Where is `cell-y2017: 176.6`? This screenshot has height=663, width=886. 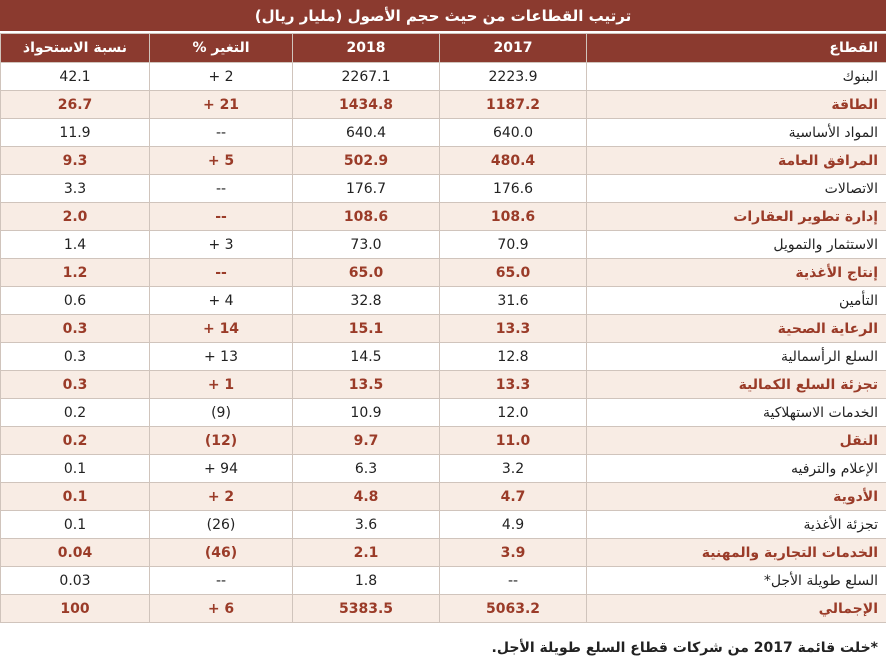 cell-y2017: 176.6 is located at coordinates (513, 188).